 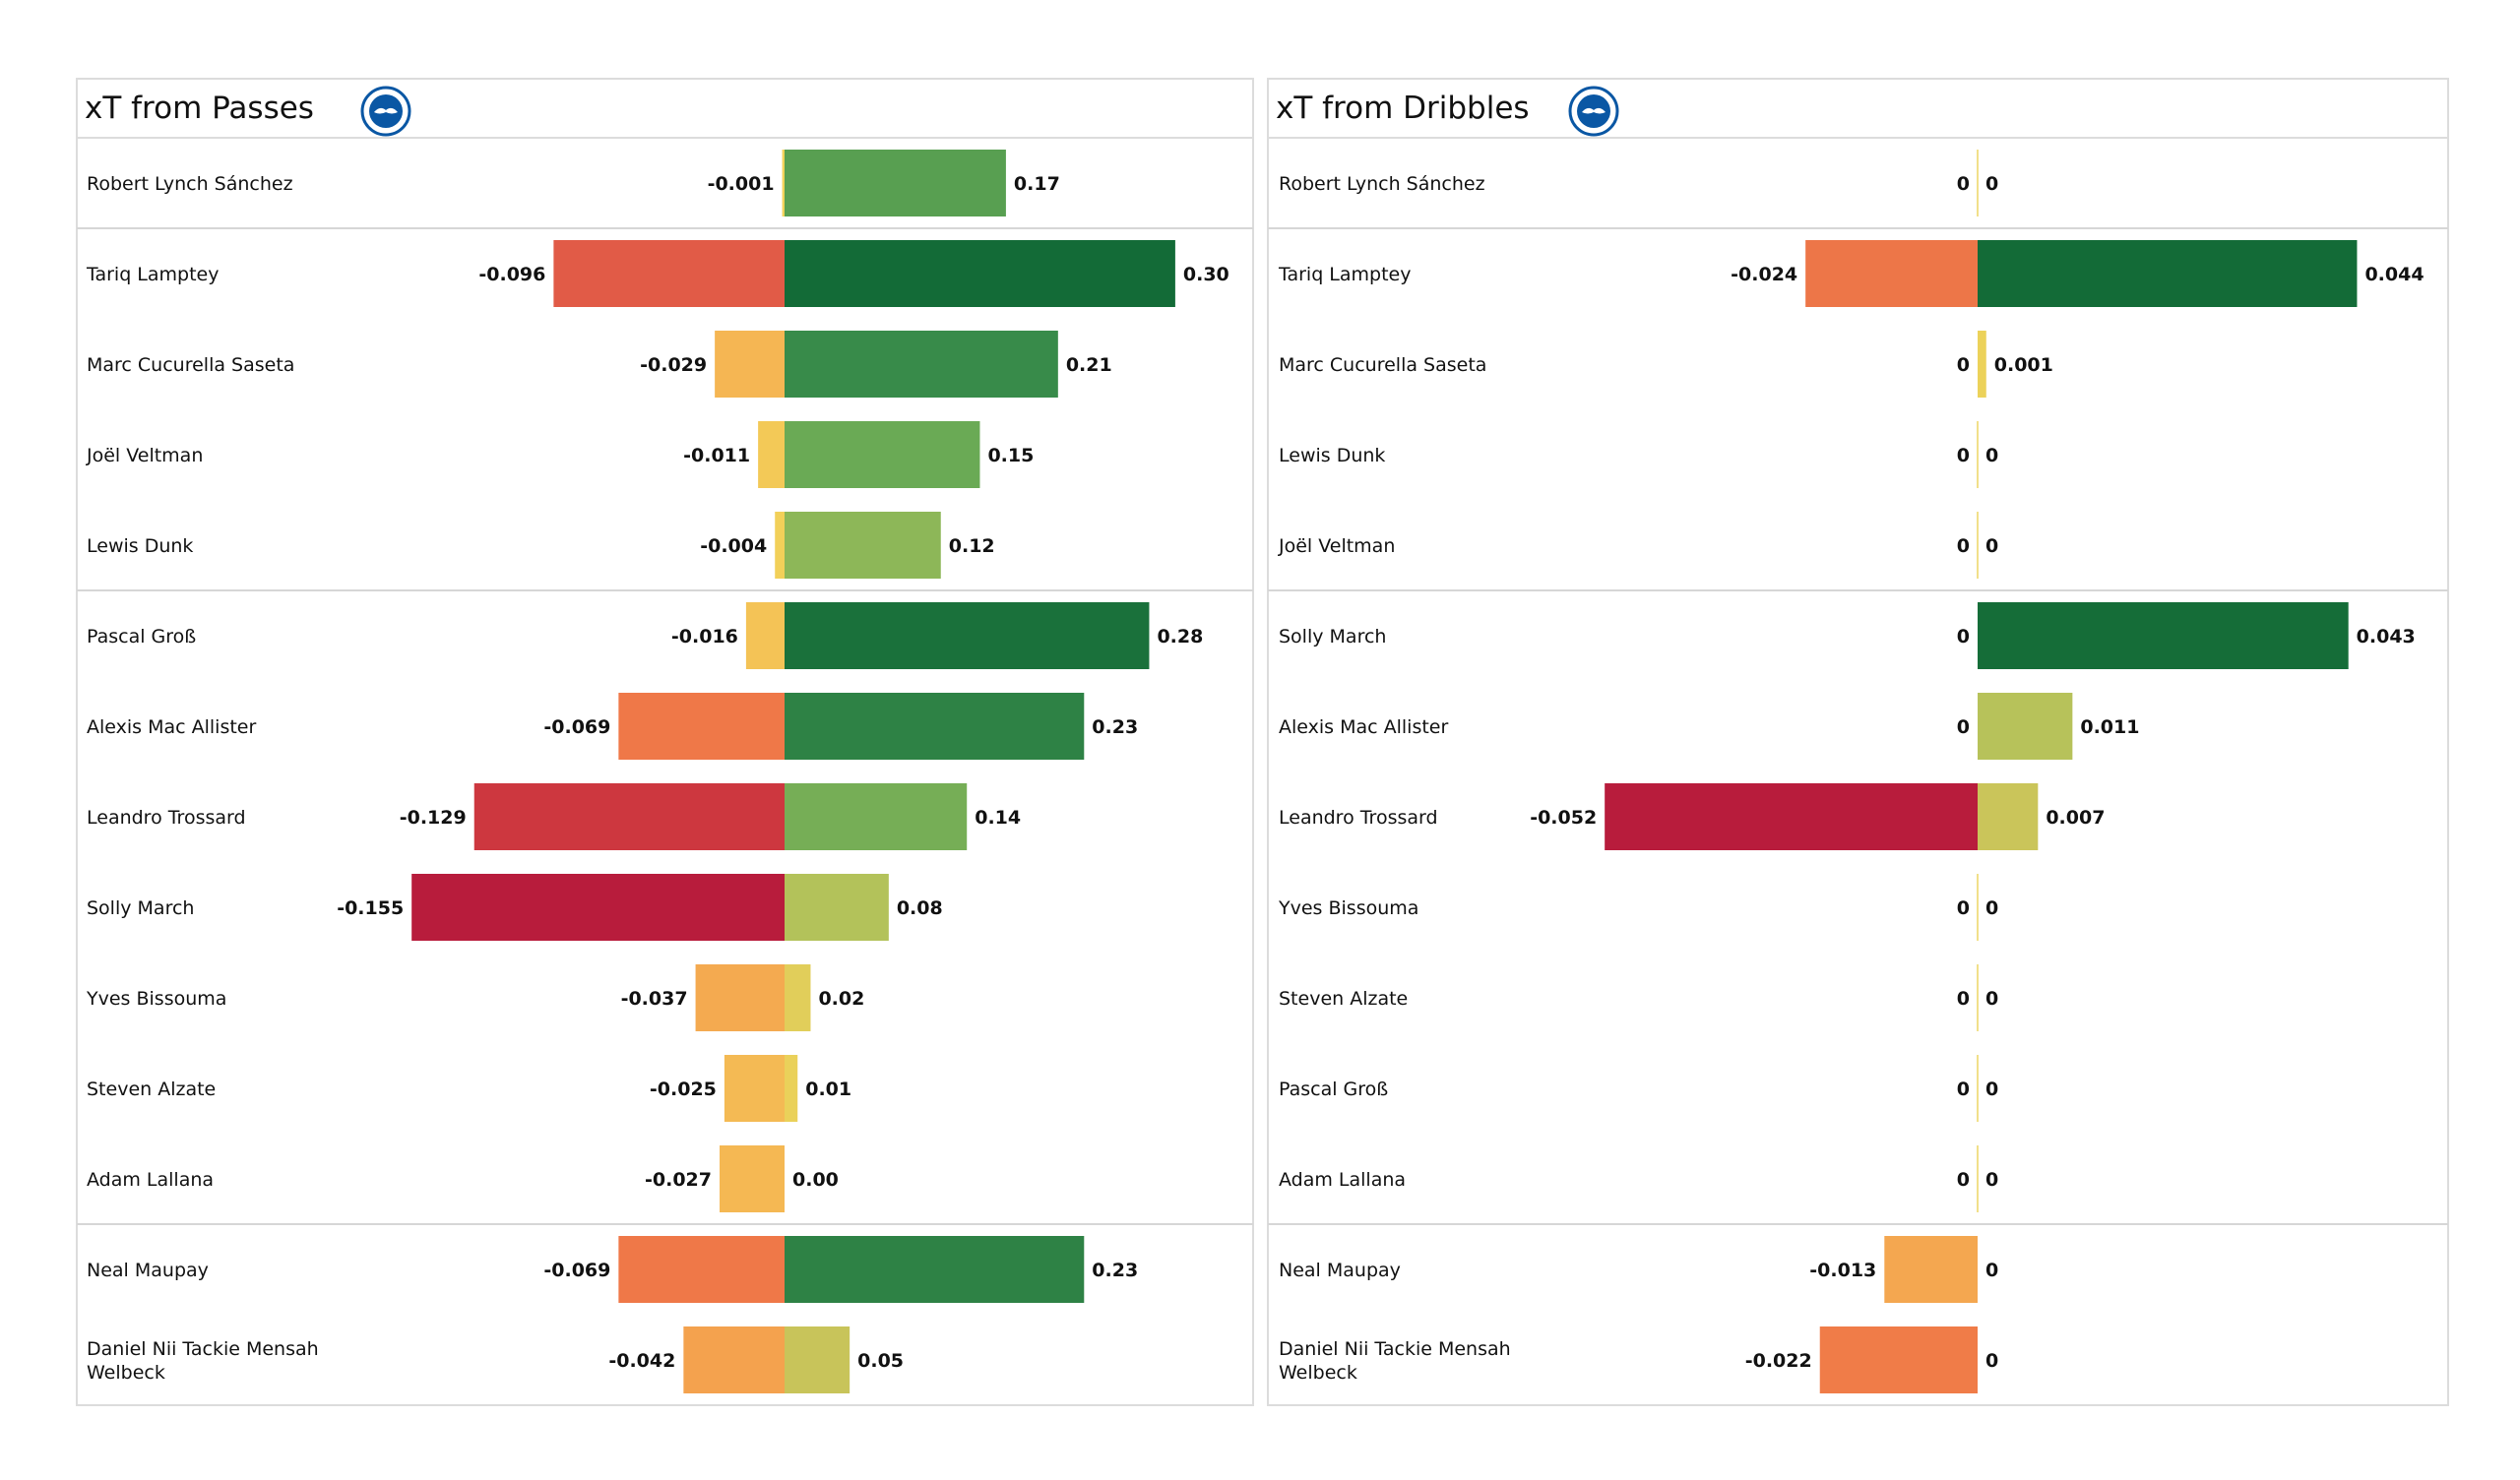 What do you see at coordinates (1318, 1373) in the screenshot?
I see `name-line: Welbeck` at bounding box center [1318, 1373].